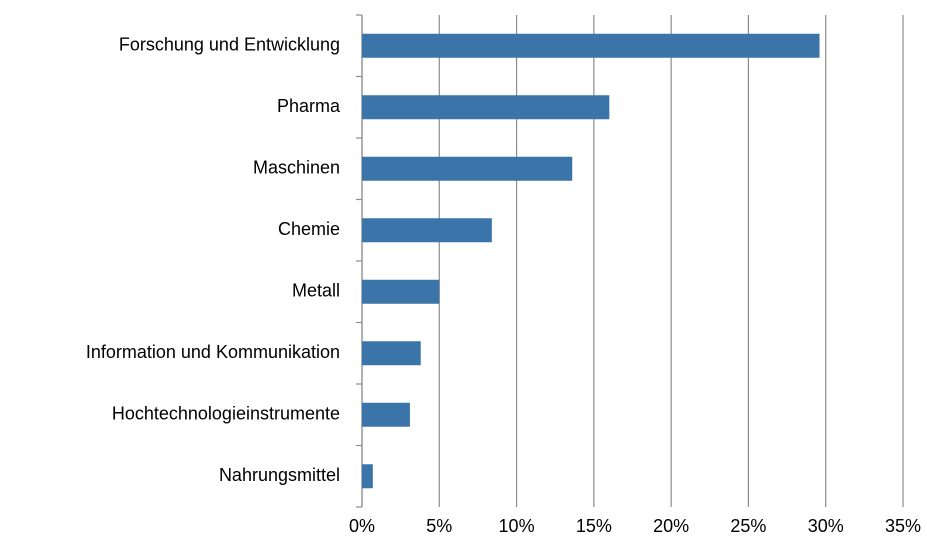 Image resolution: width=927 pixels, height=542 pixels. Describe the element at coordinates (316, 291) in the screenshot. I see `y-tick-label: Metall` at that location.